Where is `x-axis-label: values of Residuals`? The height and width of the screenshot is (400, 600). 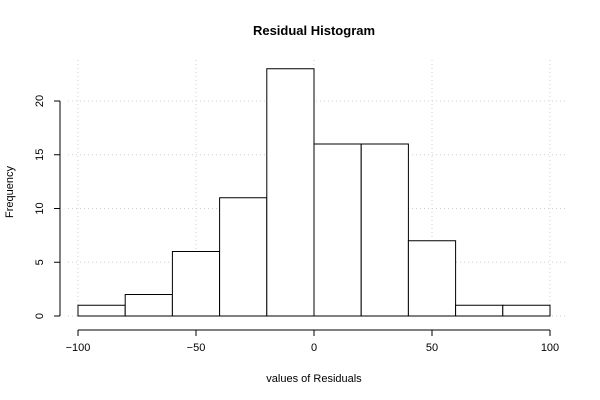
x-axis-label: values of Residuals is located at coordinates (314, 379).